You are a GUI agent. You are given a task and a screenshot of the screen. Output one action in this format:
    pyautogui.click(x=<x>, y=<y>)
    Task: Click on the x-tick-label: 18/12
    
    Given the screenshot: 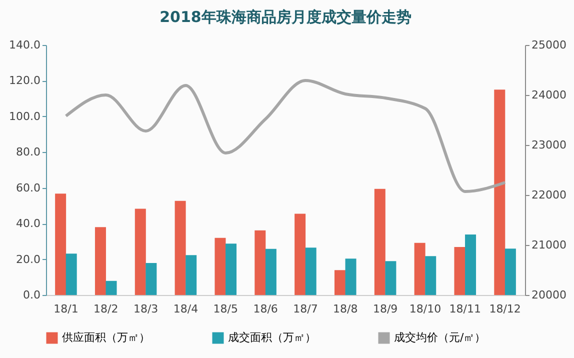 What is the action you would take?
    pyautogui.click(x=505, y=309)
    